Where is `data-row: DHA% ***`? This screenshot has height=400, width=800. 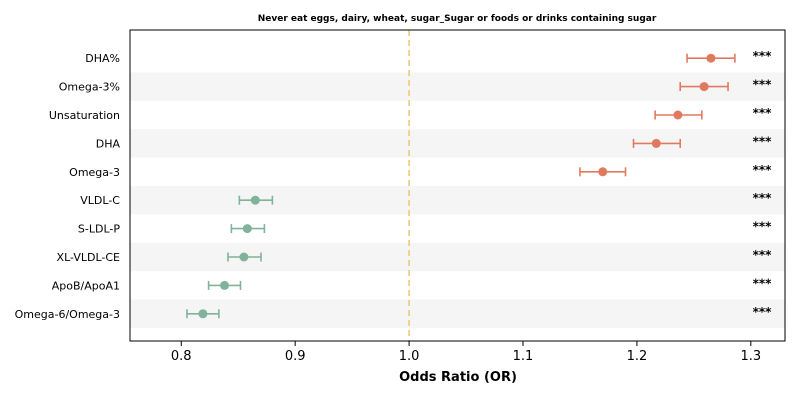 data-row: DHA% *** is located at coordinates (428, 57).